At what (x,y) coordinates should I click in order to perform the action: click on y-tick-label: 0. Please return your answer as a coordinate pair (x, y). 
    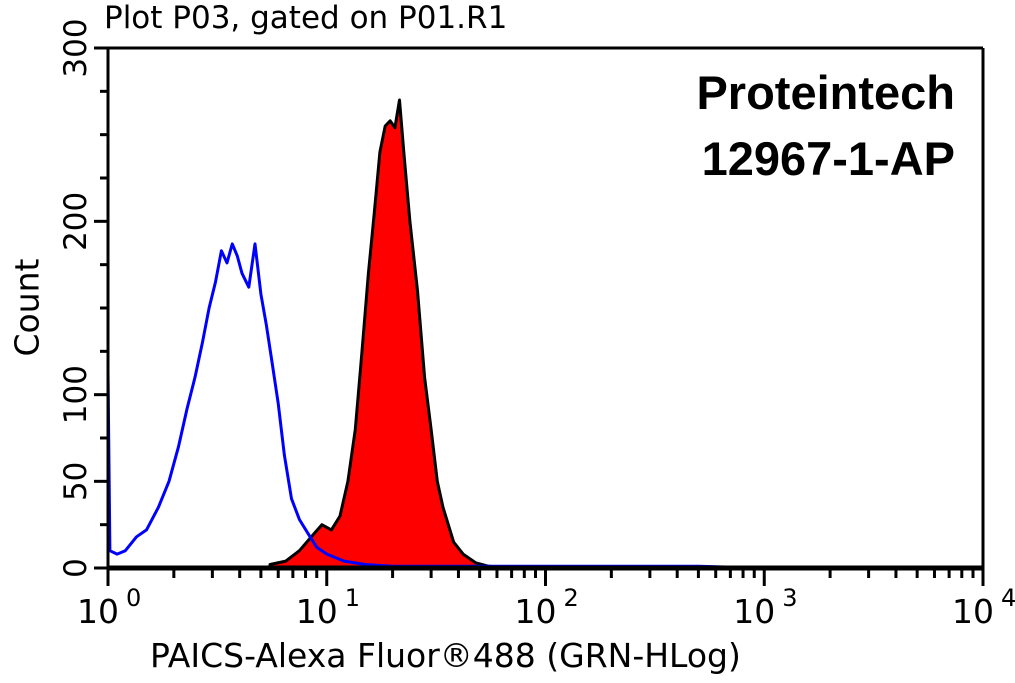
    Looking at the image, I should click on (76, 568).